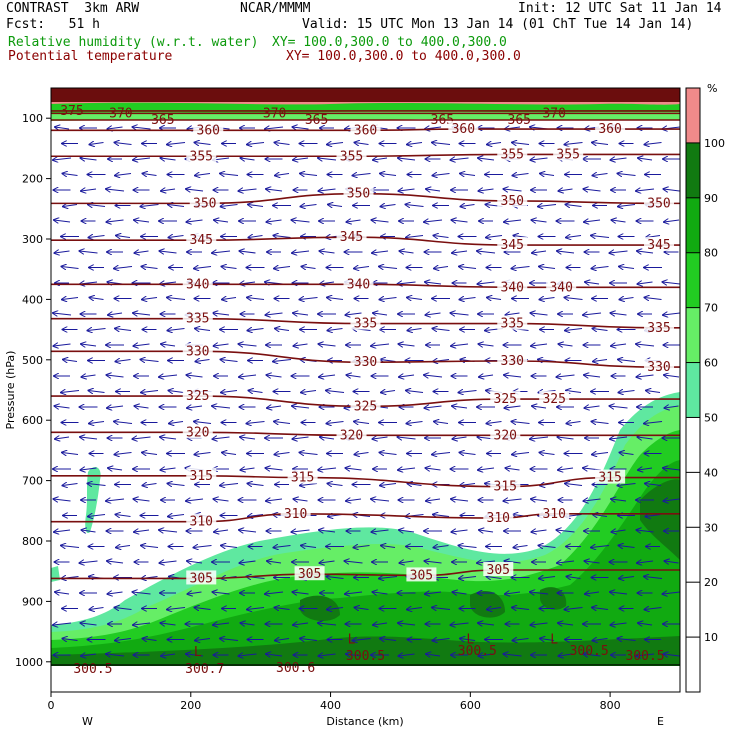 Image resolution: width=740 pixels, height=740 pixels. Describe the element at coordinates (711, 253) in the screenshot. I see `colorbar-tick-label: 80` at that location.